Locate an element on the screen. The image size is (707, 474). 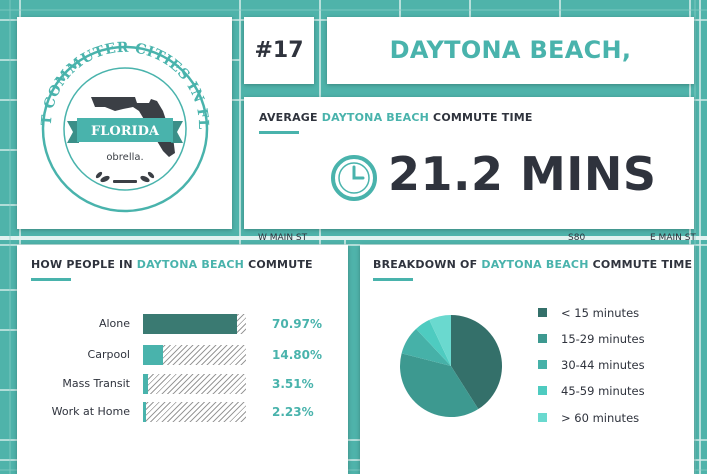
rank-number: #17 is located at coordinates (279, 50).